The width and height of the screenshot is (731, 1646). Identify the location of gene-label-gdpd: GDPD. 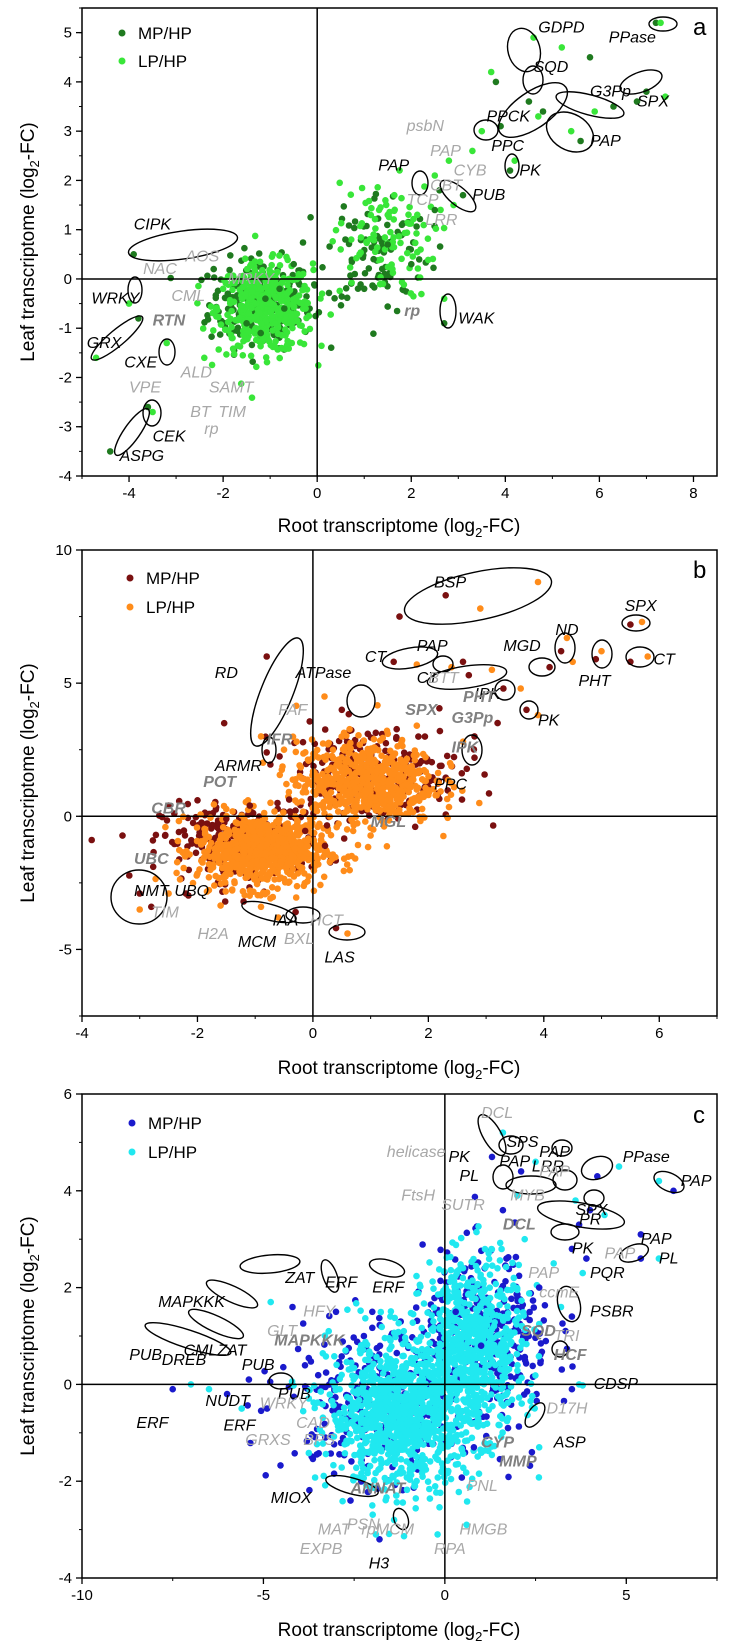
(561, 28).